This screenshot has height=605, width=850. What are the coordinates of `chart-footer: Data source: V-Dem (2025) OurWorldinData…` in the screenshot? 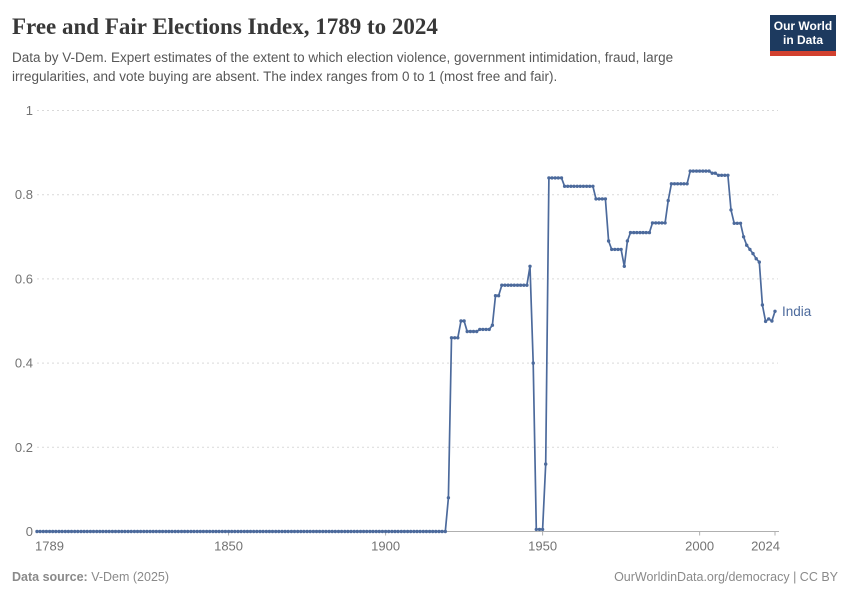 It's located at (425, 580).